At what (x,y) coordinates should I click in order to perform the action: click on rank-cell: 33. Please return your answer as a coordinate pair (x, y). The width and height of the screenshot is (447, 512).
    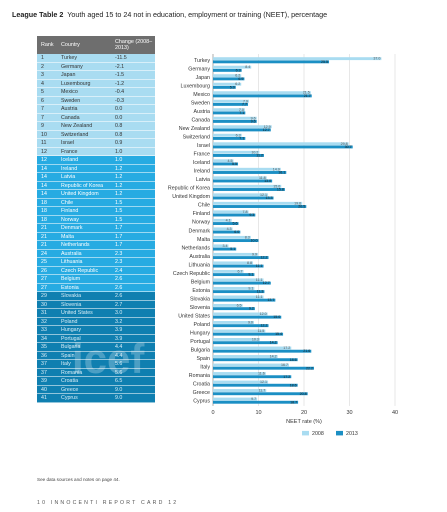
    Looking at the image, I should click on (44, 330).